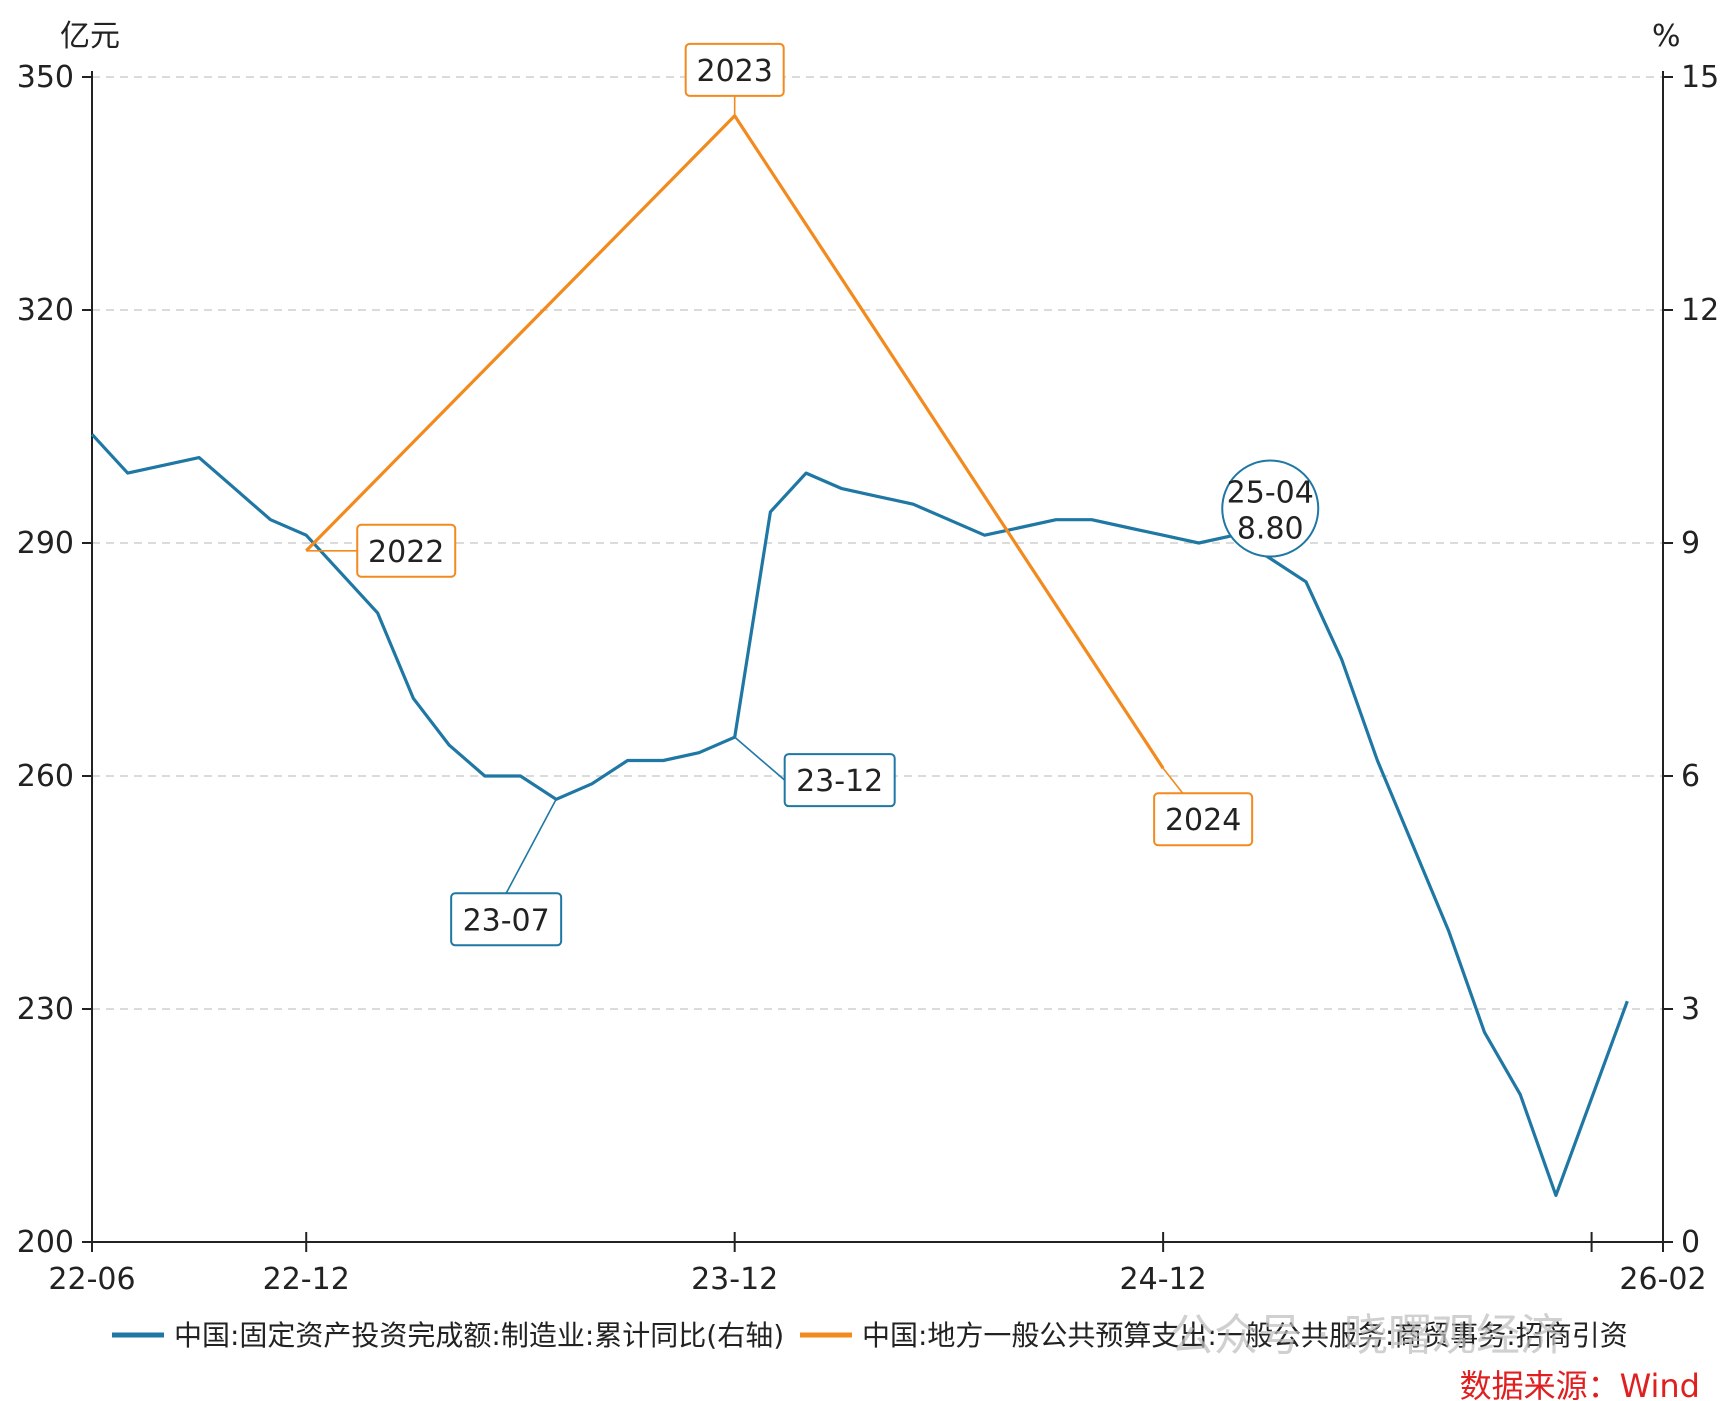 The image size is (1729, 1401). Describe the element at coordinates (1690, 543) in the screenshot. I see `right-tick-label: 9` at that location.